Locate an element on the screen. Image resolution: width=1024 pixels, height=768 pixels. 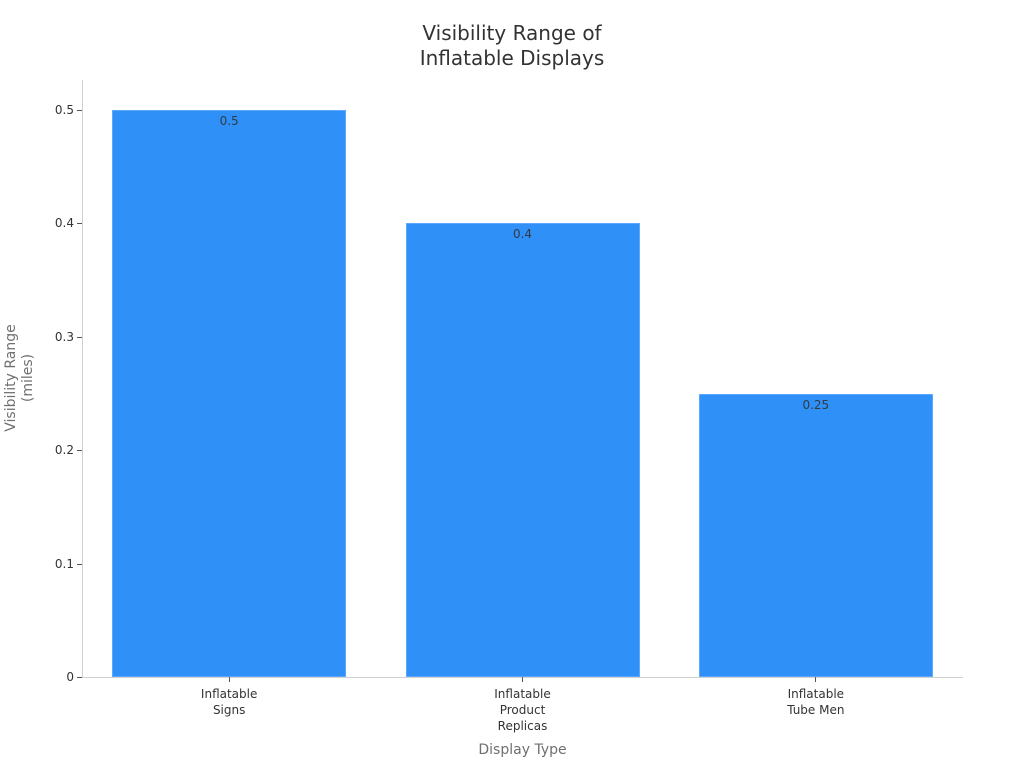
y-axis-line is located at coordinates (82, 378).